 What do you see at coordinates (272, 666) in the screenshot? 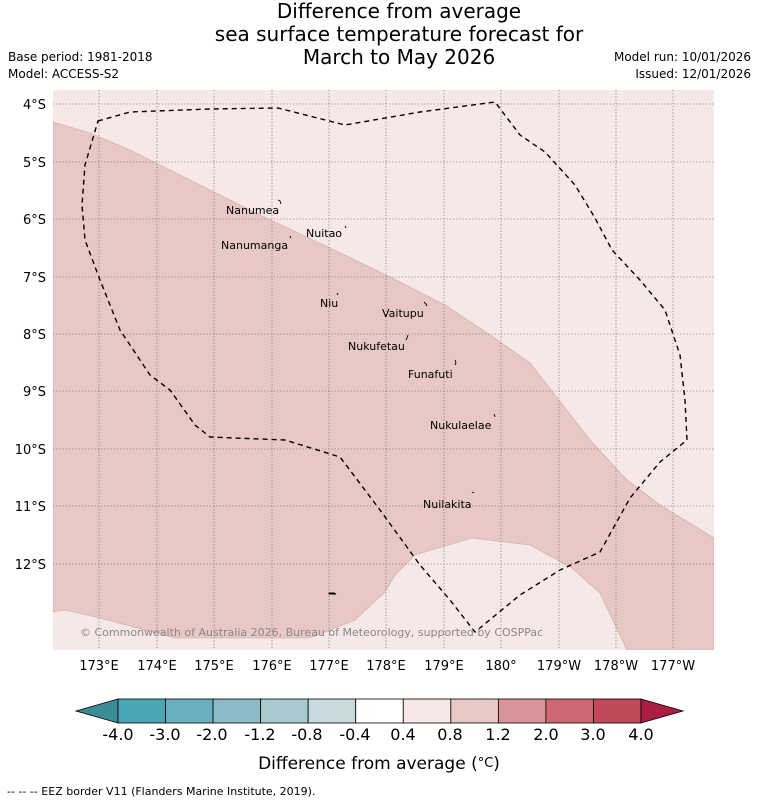
I see `lon-label: 176°E` at bounding box center [272, 666].